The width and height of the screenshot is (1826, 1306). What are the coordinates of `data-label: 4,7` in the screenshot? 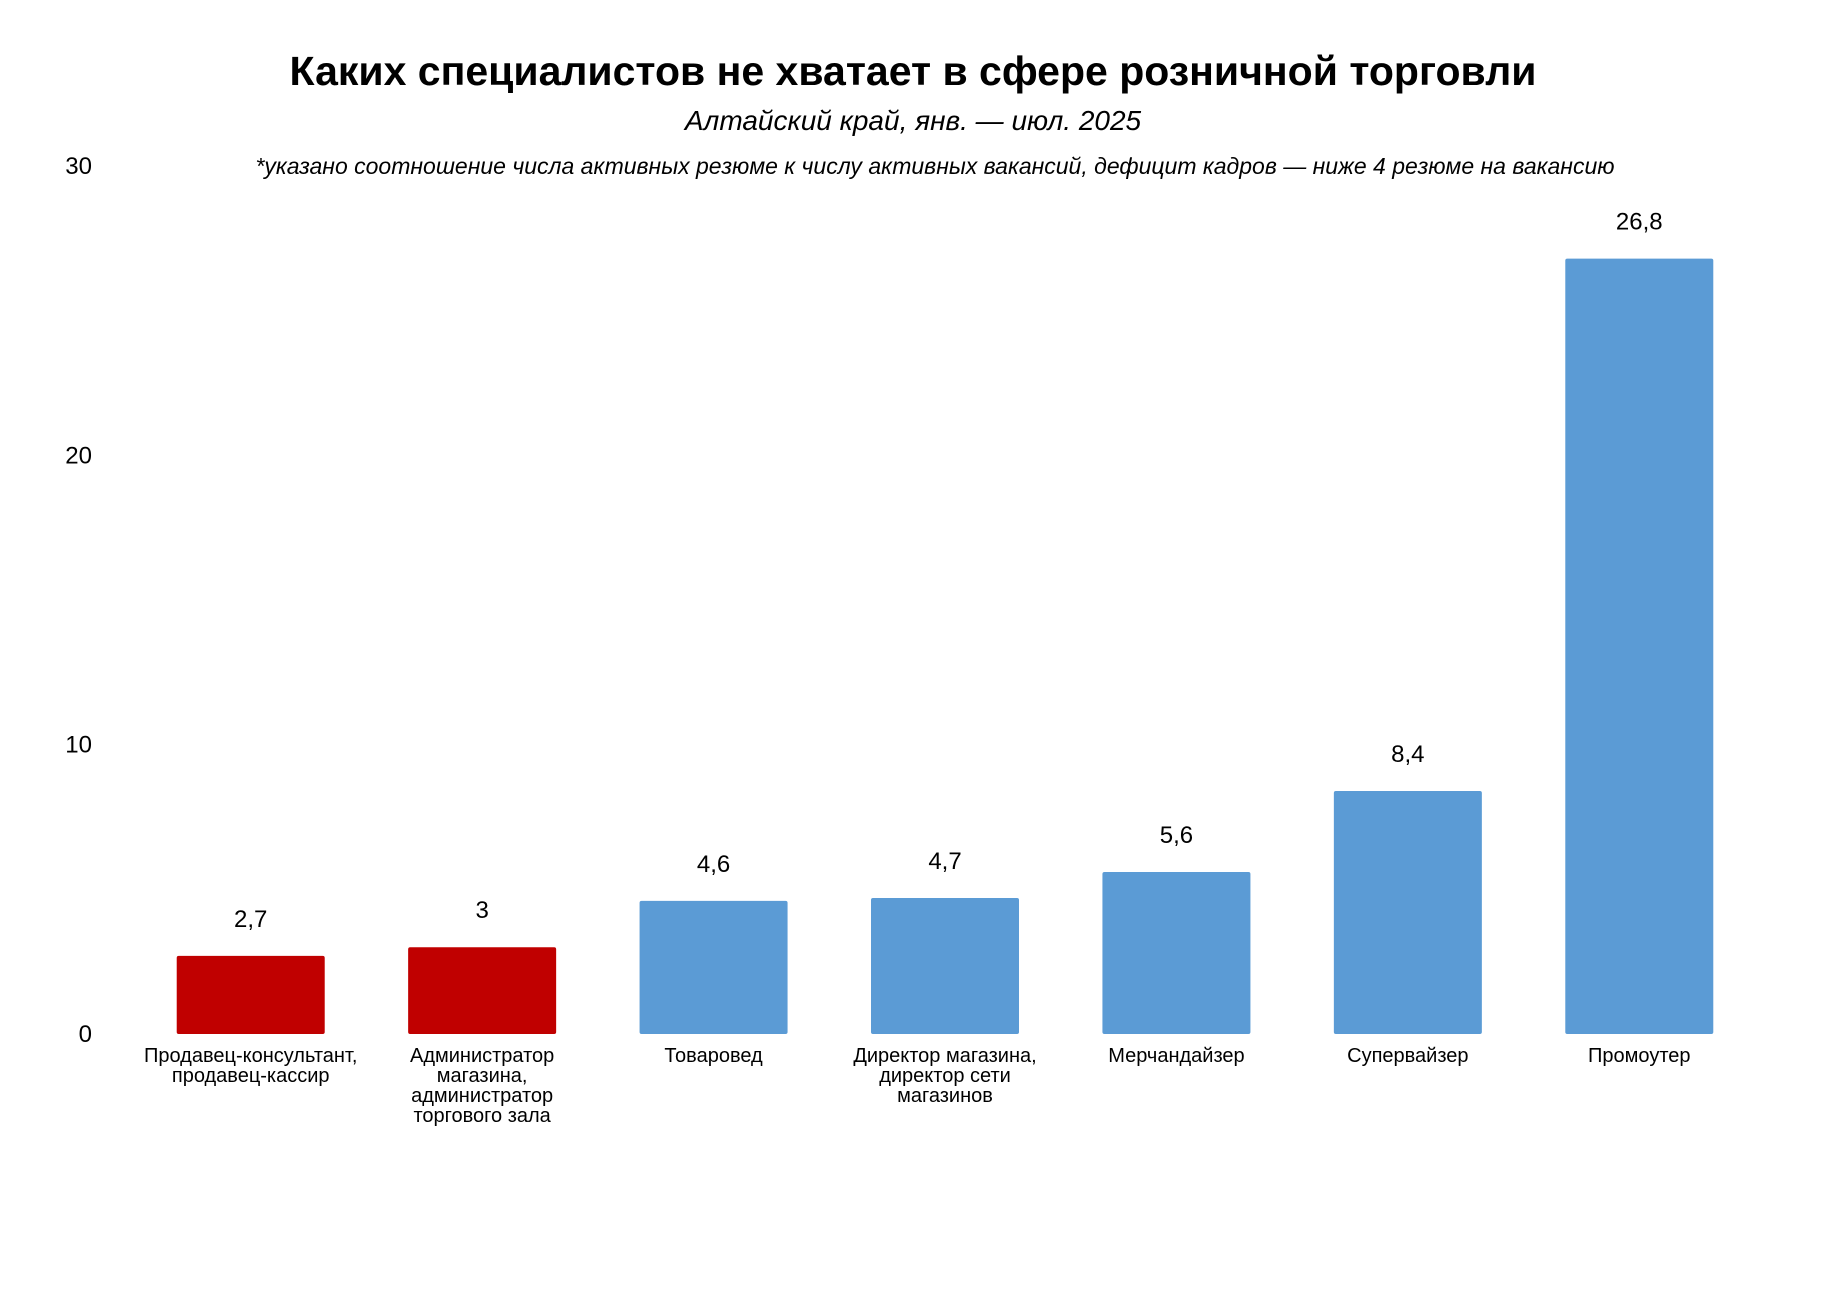 It's located at (944, 861).